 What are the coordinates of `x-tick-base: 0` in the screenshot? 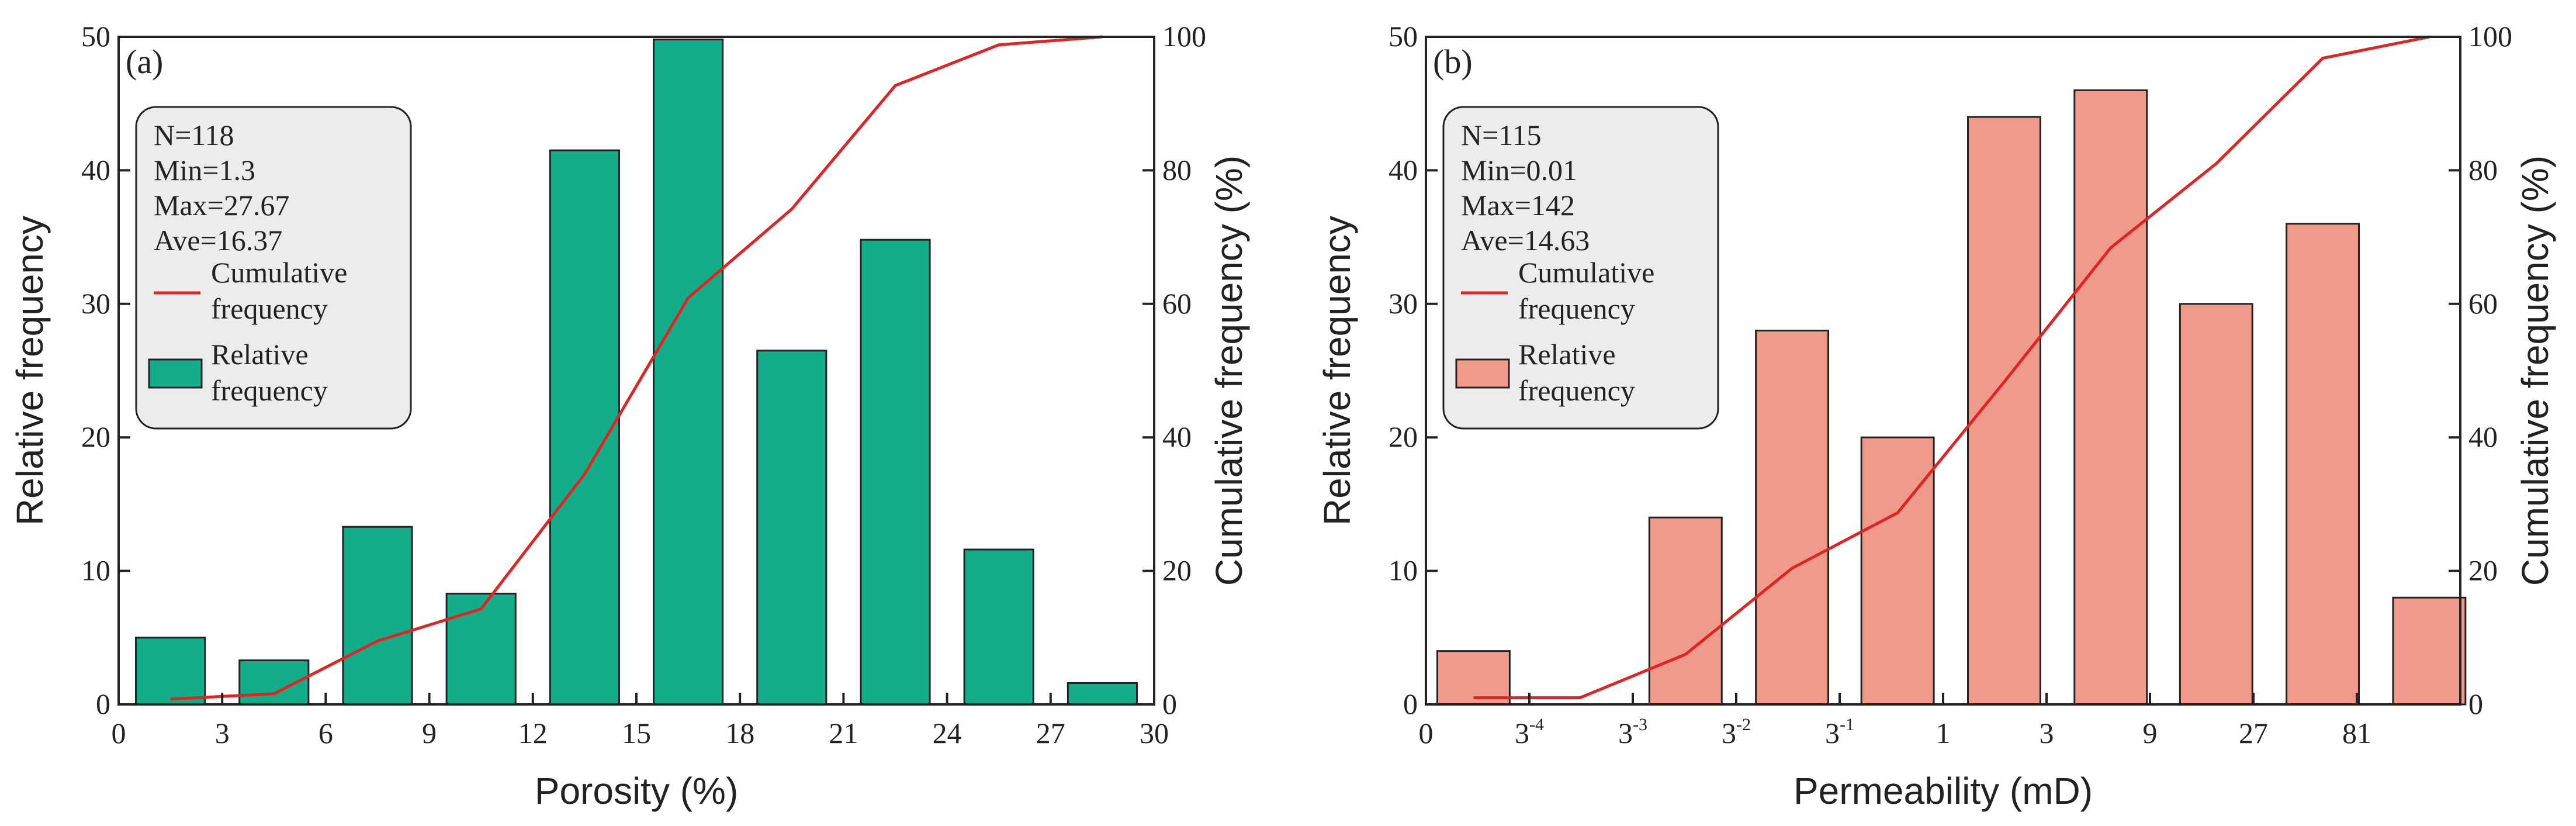 It's located at (1426, 733).